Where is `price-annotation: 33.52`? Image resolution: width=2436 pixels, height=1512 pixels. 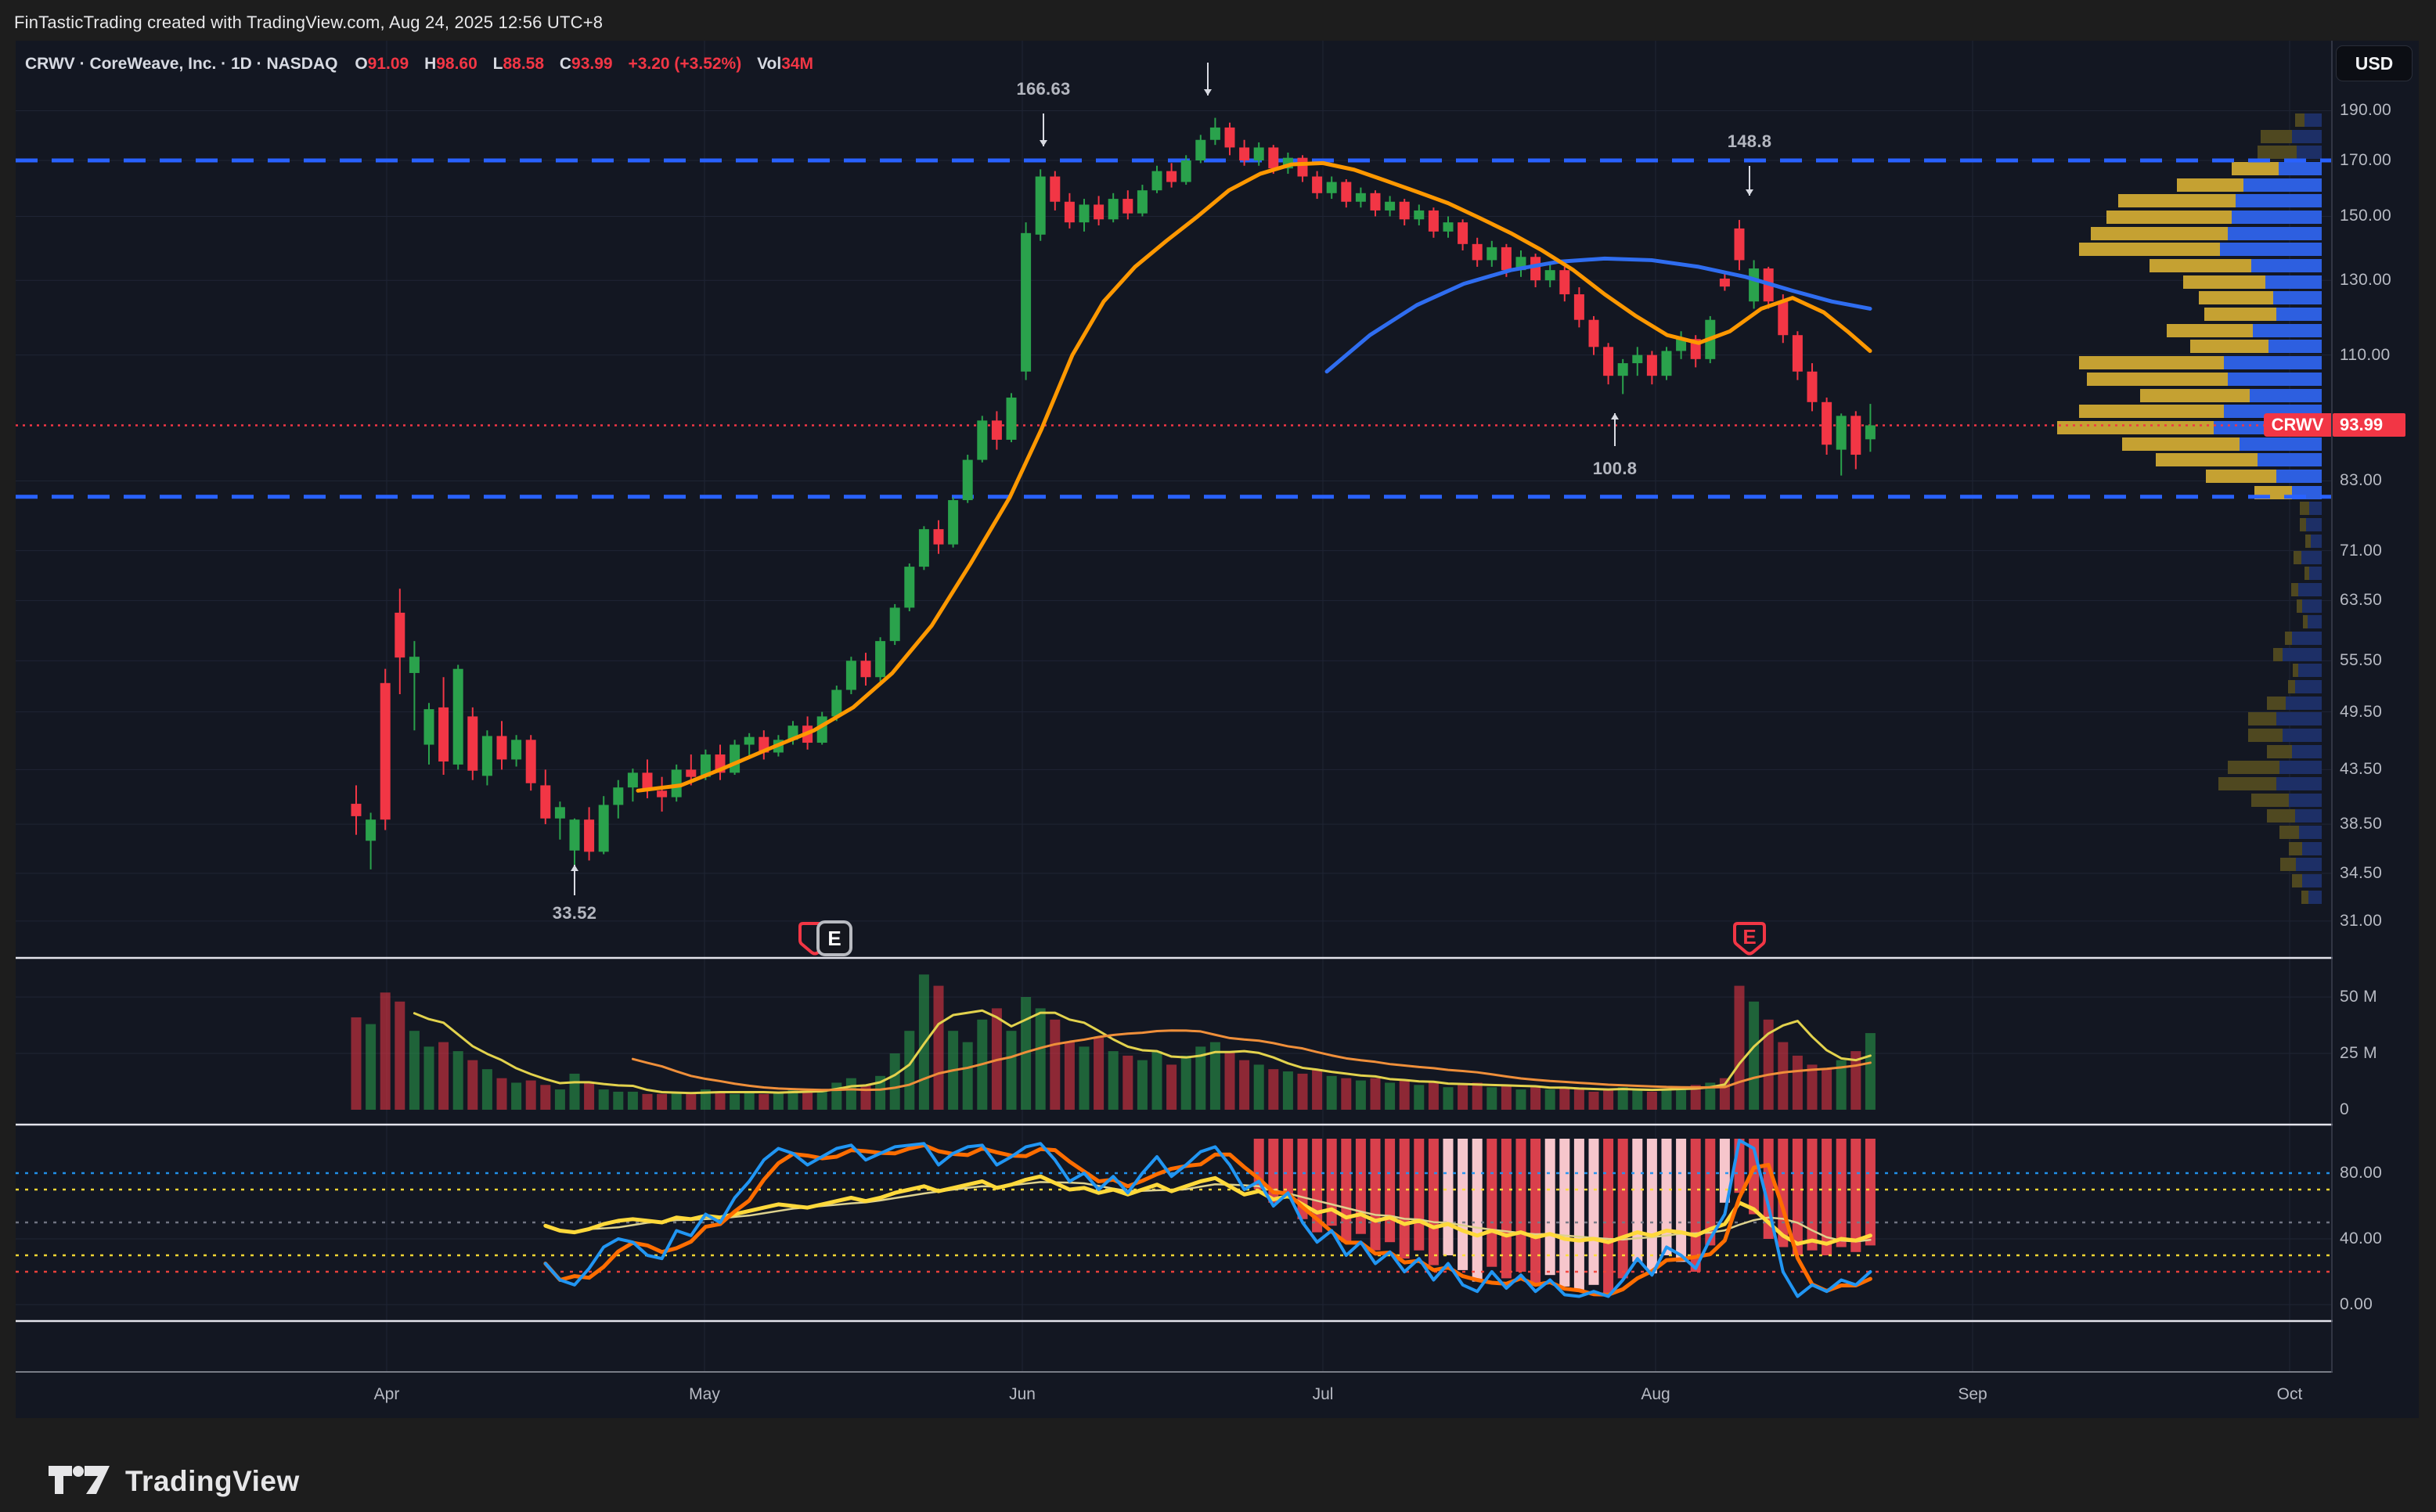
price-annotation: 33.52 is located at coordinates (574, 913).